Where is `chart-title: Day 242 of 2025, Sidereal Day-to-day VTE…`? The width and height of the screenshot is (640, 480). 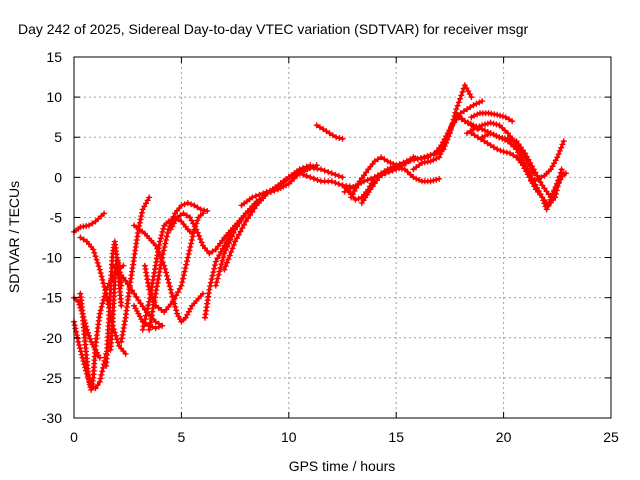
chart-title: Day 242 of 2025, Sidereal Day-to-day VTE… is located at coordinates (273, 29).